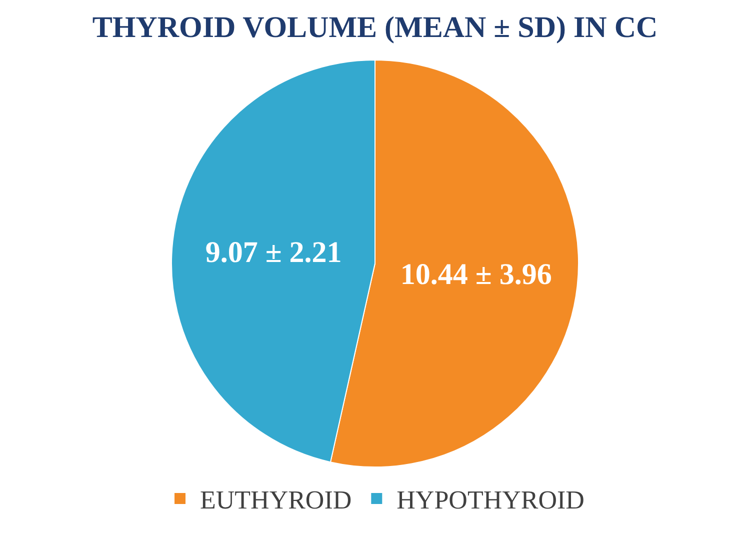 The width and height of the screenshot is (750, 537). I want to click on chart-title: THYROID VOLUME (MEAN ± SD) IN CC, so click(375, 27).